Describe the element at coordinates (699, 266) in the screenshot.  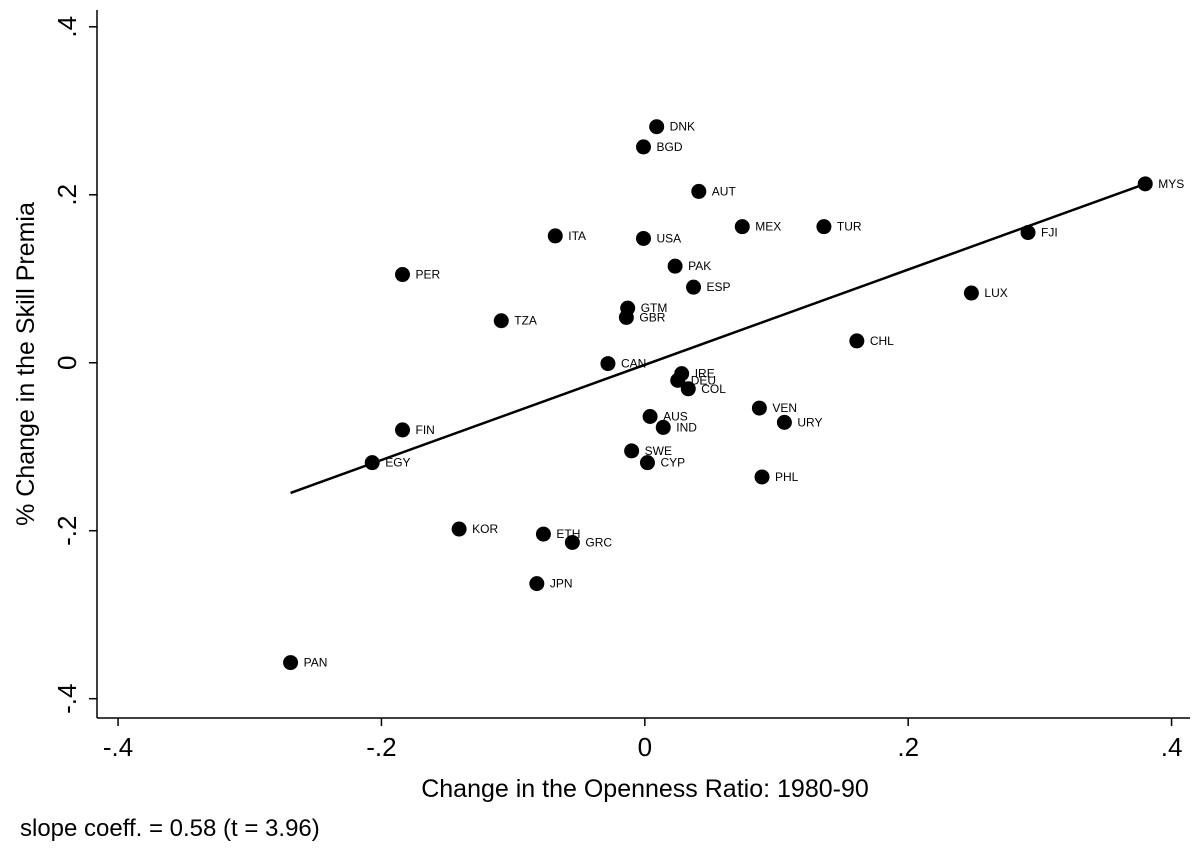
I see `point-label: PAK` at that location.